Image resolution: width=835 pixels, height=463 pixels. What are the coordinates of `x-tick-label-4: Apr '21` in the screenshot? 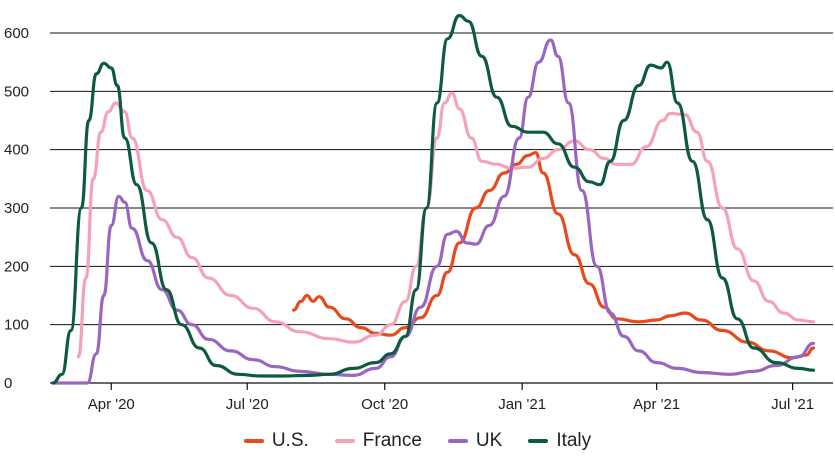 It's located at (656, 404).